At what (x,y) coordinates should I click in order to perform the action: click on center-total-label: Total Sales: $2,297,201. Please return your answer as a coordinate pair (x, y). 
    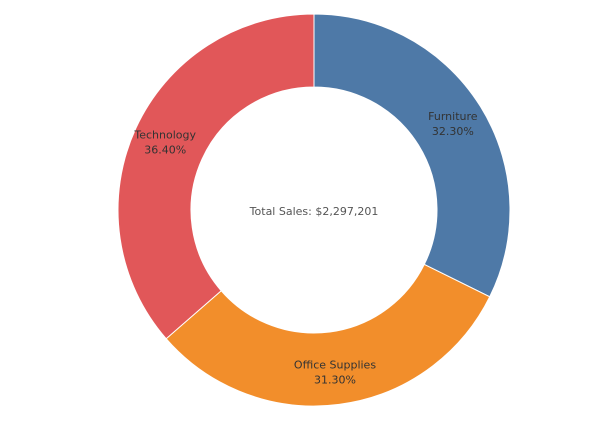
    Looking at the image, I should click on (314, 211).